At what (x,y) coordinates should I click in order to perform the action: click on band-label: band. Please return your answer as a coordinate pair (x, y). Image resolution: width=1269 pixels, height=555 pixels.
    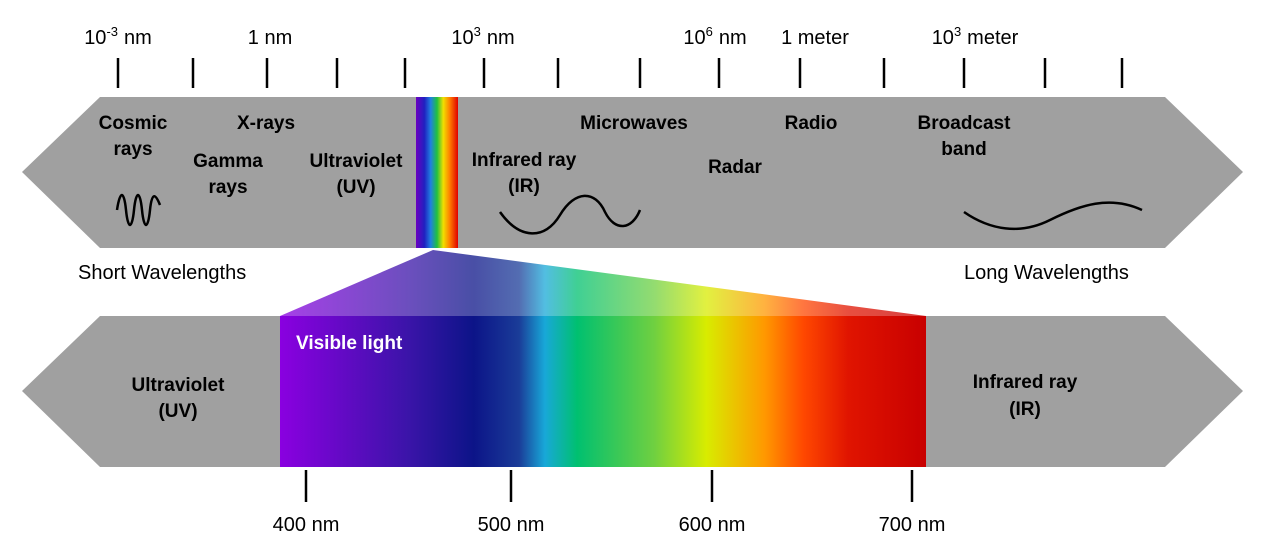
    Looking at the image, I should click on (963, 149).